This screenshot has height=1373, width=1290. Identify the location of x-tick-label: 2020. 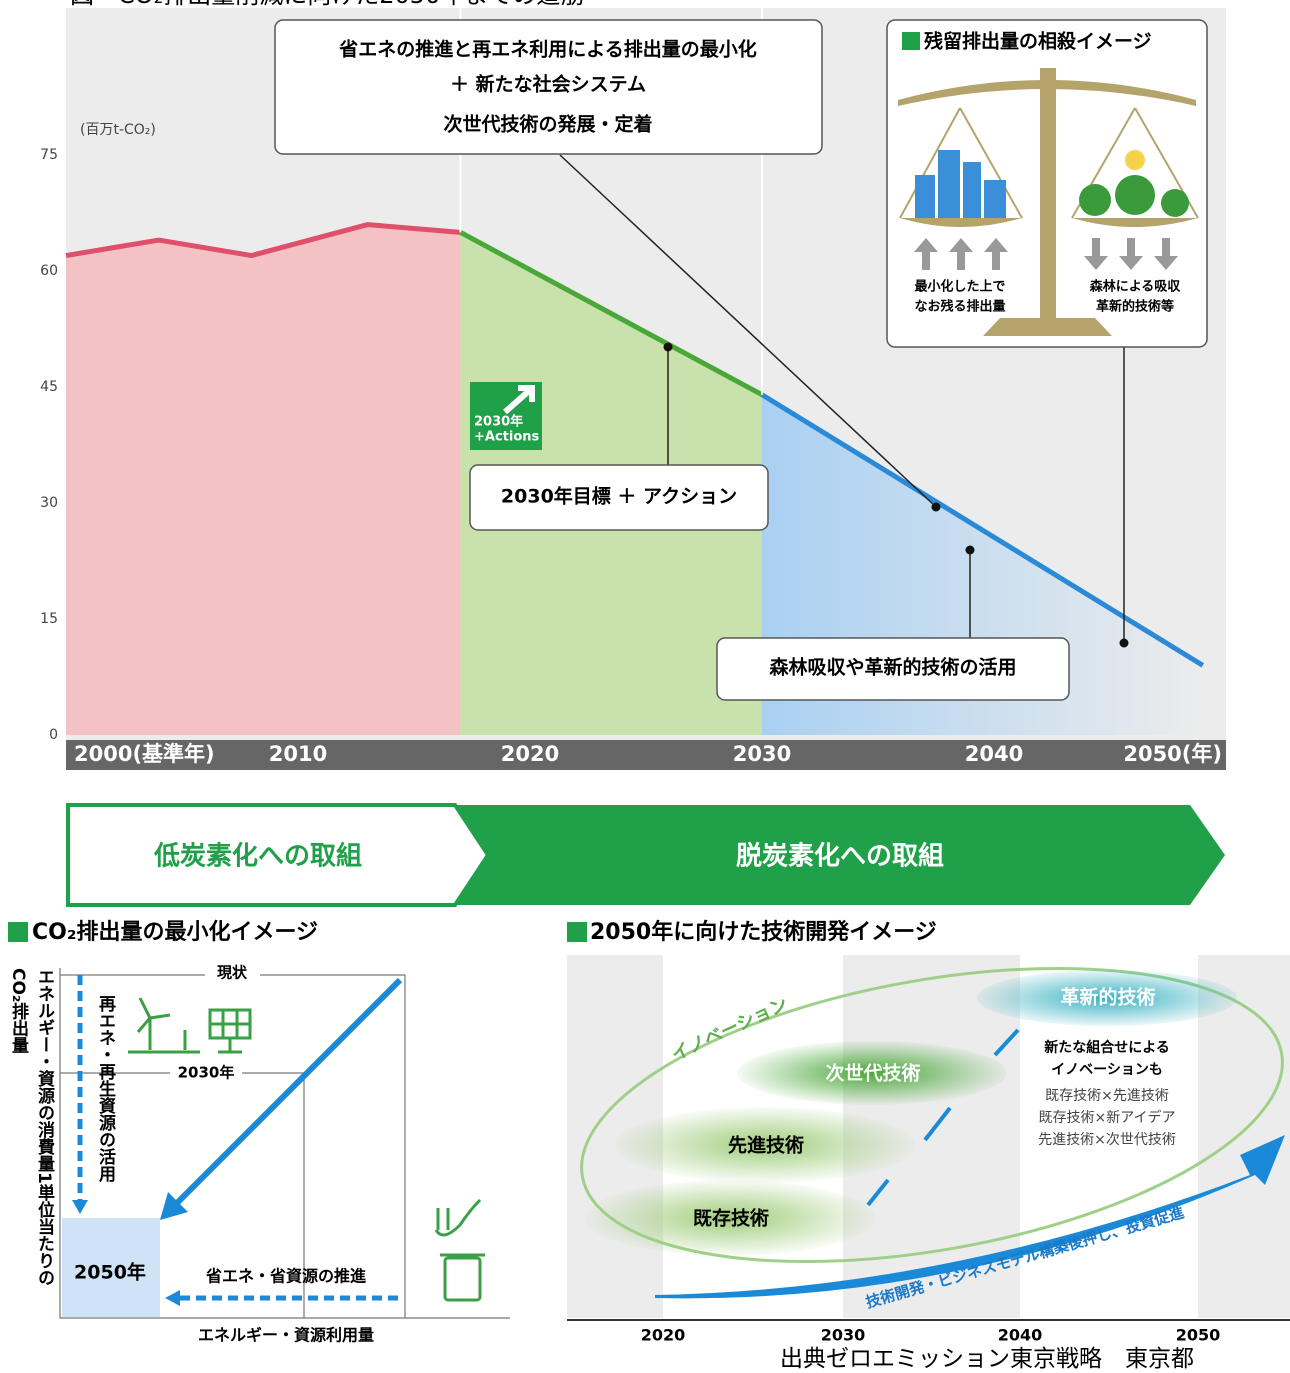
(530, 754).